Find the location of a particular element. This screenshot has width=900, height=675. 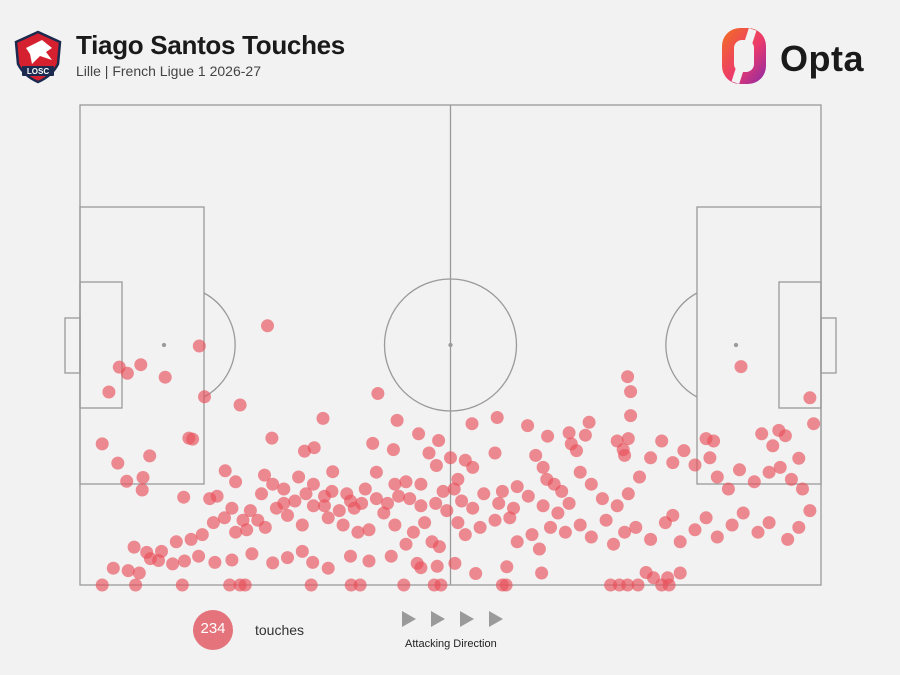

right-goal is located at coordinates (828, 345).